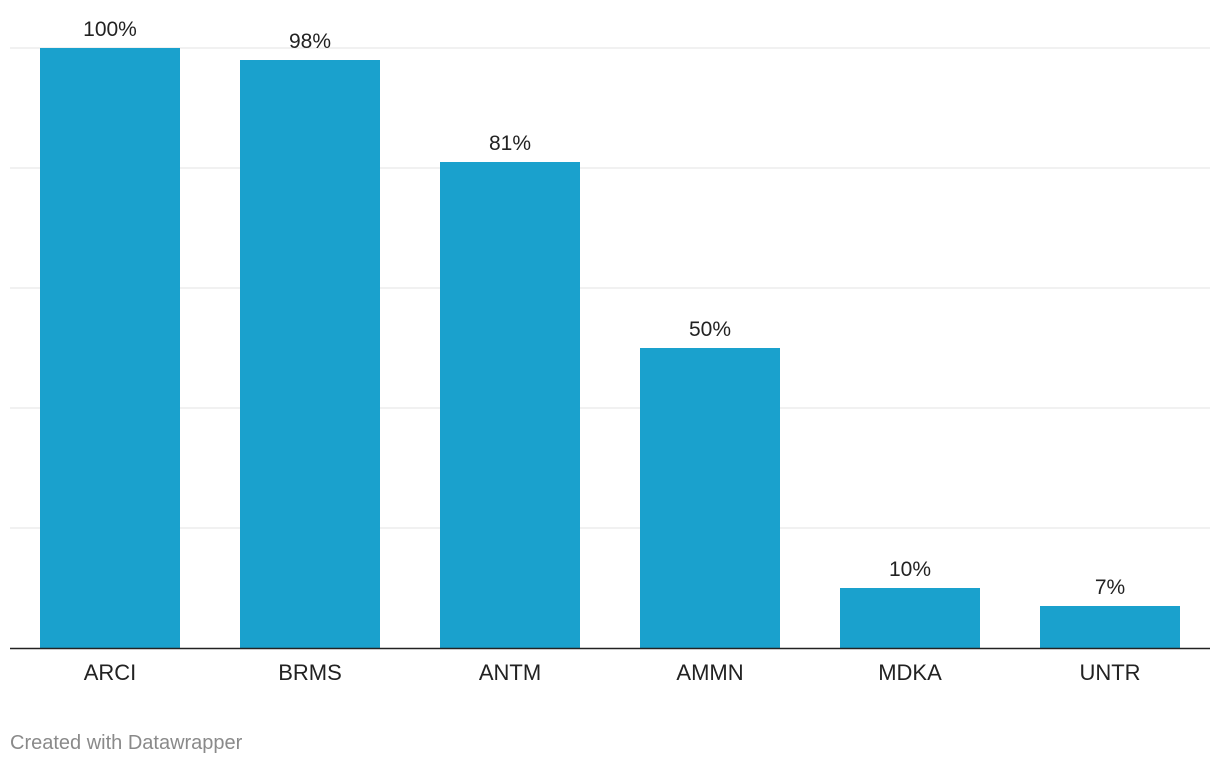 Image resolution: width=1220 pixels, height=768 pixels. I want to click on value-label-ammn: 50%, so click(710, 329).